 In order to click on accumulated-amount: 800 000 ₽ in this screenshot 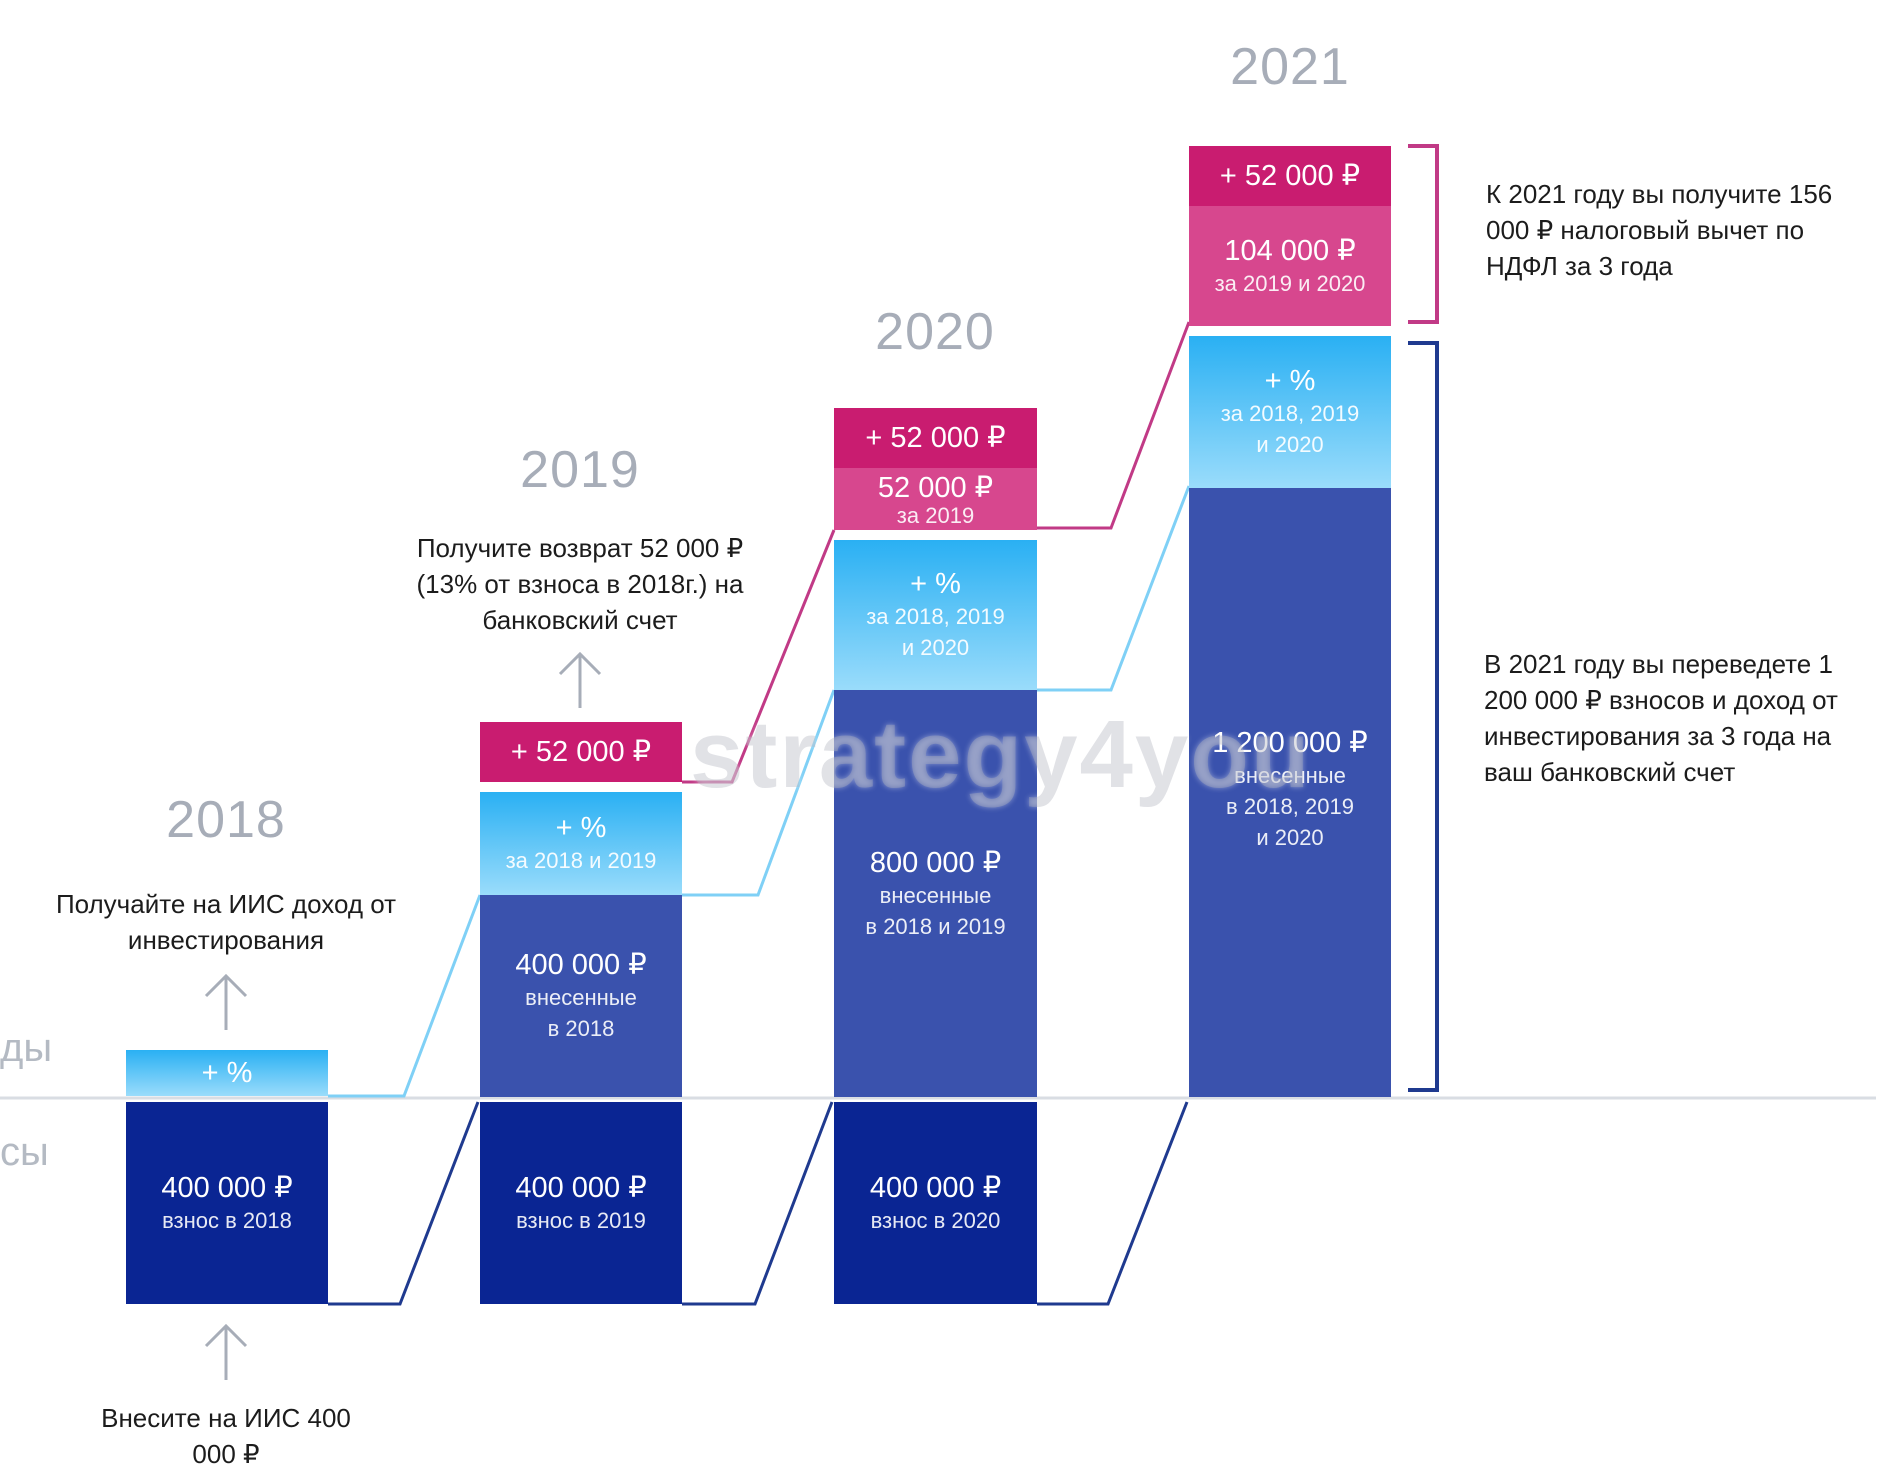, I will do `click(935, 862)`.